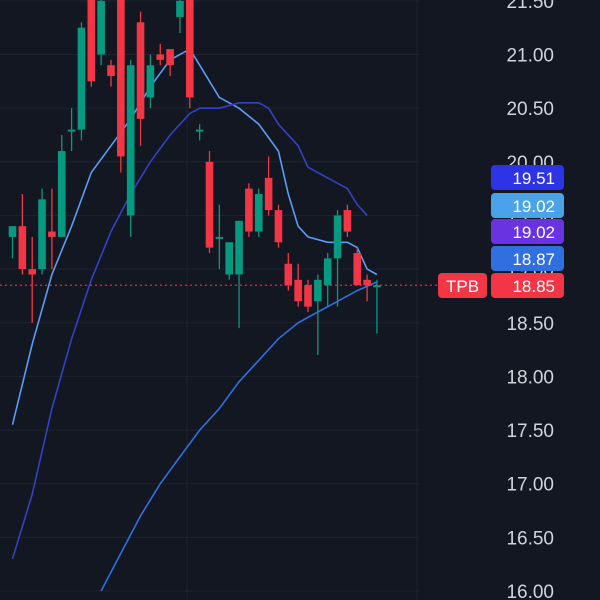 The height and width of the screenshot is (600, 600). What do you see at coordinates (530, 538) in the screenshot?
I see `y-tick-label: 16.50` at bounding box center [530, 538].